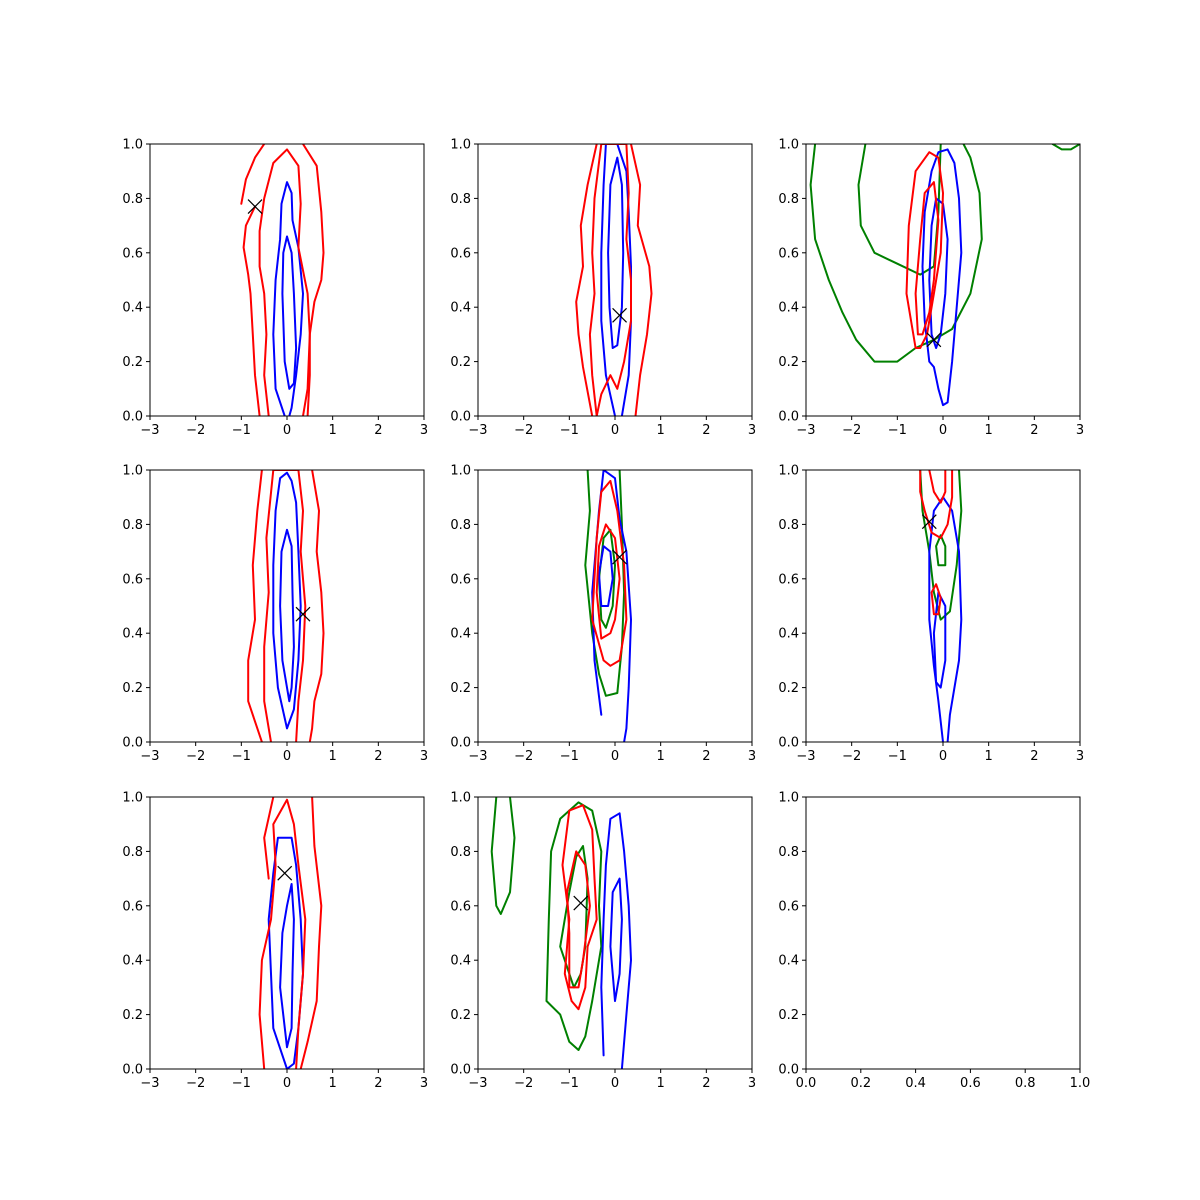  What do you see at coordinates (1080, 1083) in the screenshot?
I see `x-tick-label: 1.0` at bounding box center [1080, 1083].